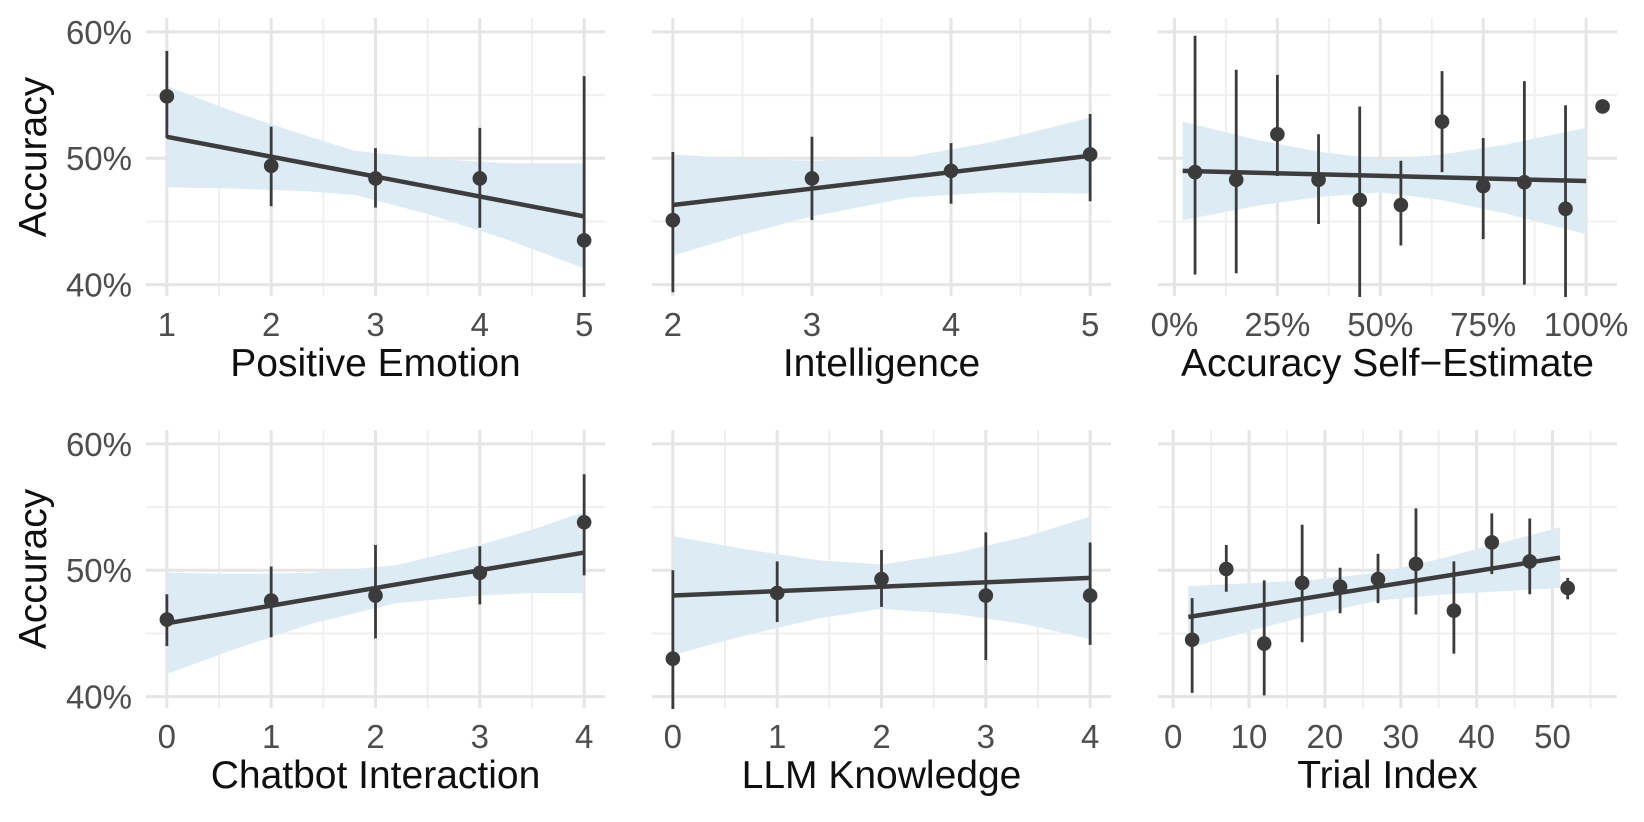 The image size is (1644, 822). What do you see at coordinates (376, 775) in the screenshot?
I see `x-axis-title-chatbot-interaction: Chatbot Interaction` at bounding box center [376, 775].